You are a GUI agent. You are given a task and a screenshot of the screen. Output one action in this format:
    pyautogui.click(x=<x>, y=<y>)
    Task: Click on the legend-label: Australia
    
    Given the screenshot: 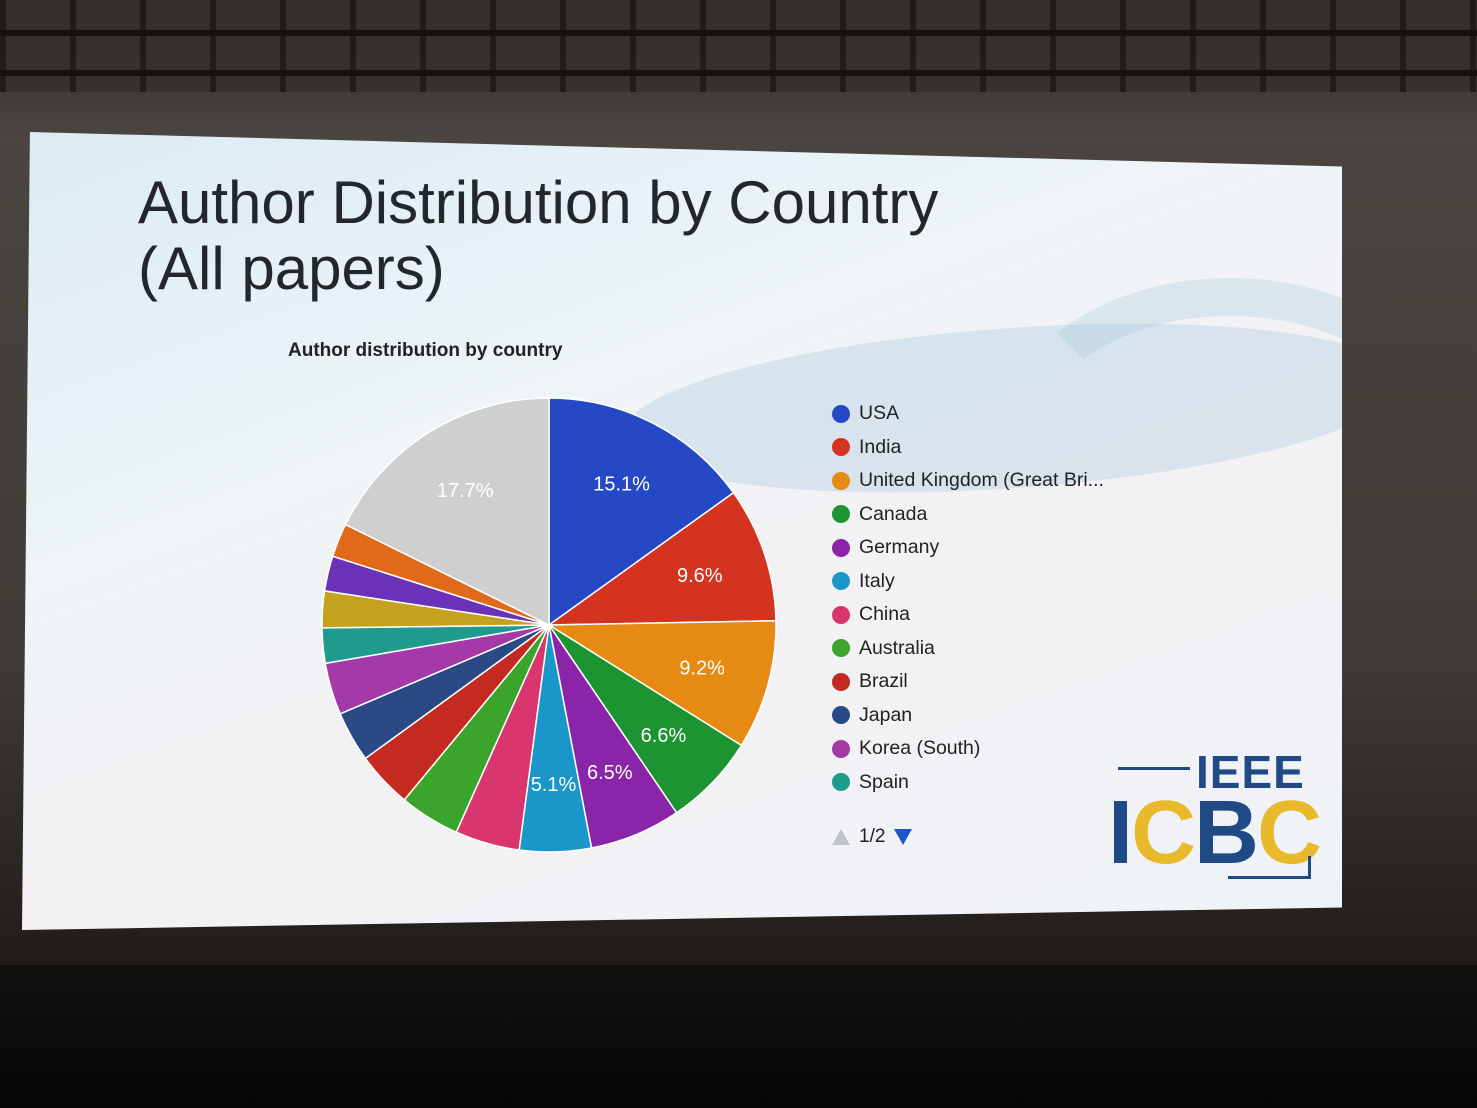 What is the action you would take?
    pyautogui.click(x=897, y=647)
    